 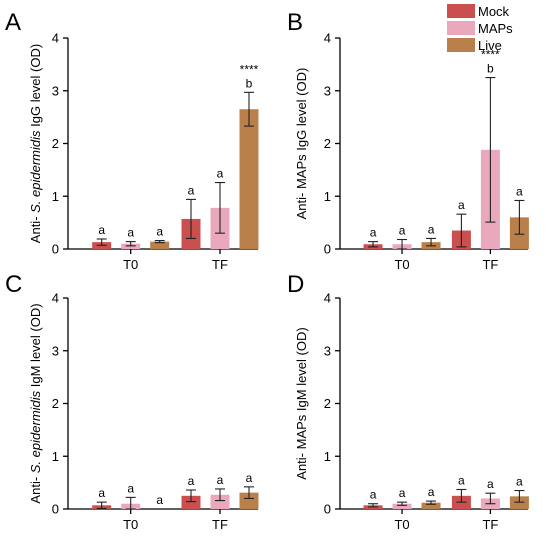 I want to click on y-axis-title: Anti- S. epidermidis IgM level (OD), so click(x=35, y=403).